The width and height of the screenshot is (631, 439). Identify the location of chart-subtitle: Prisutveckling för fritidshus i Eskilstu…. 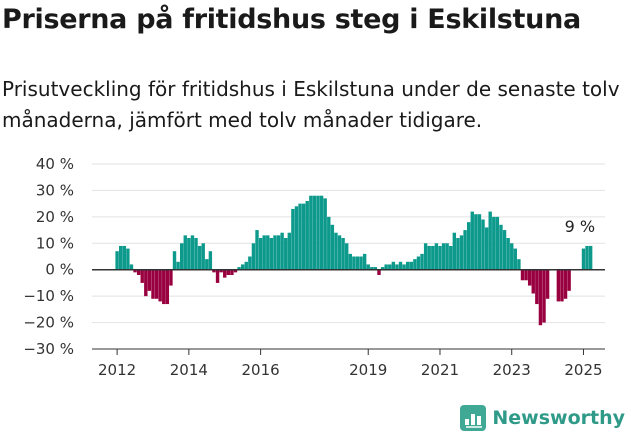
(311, 104).